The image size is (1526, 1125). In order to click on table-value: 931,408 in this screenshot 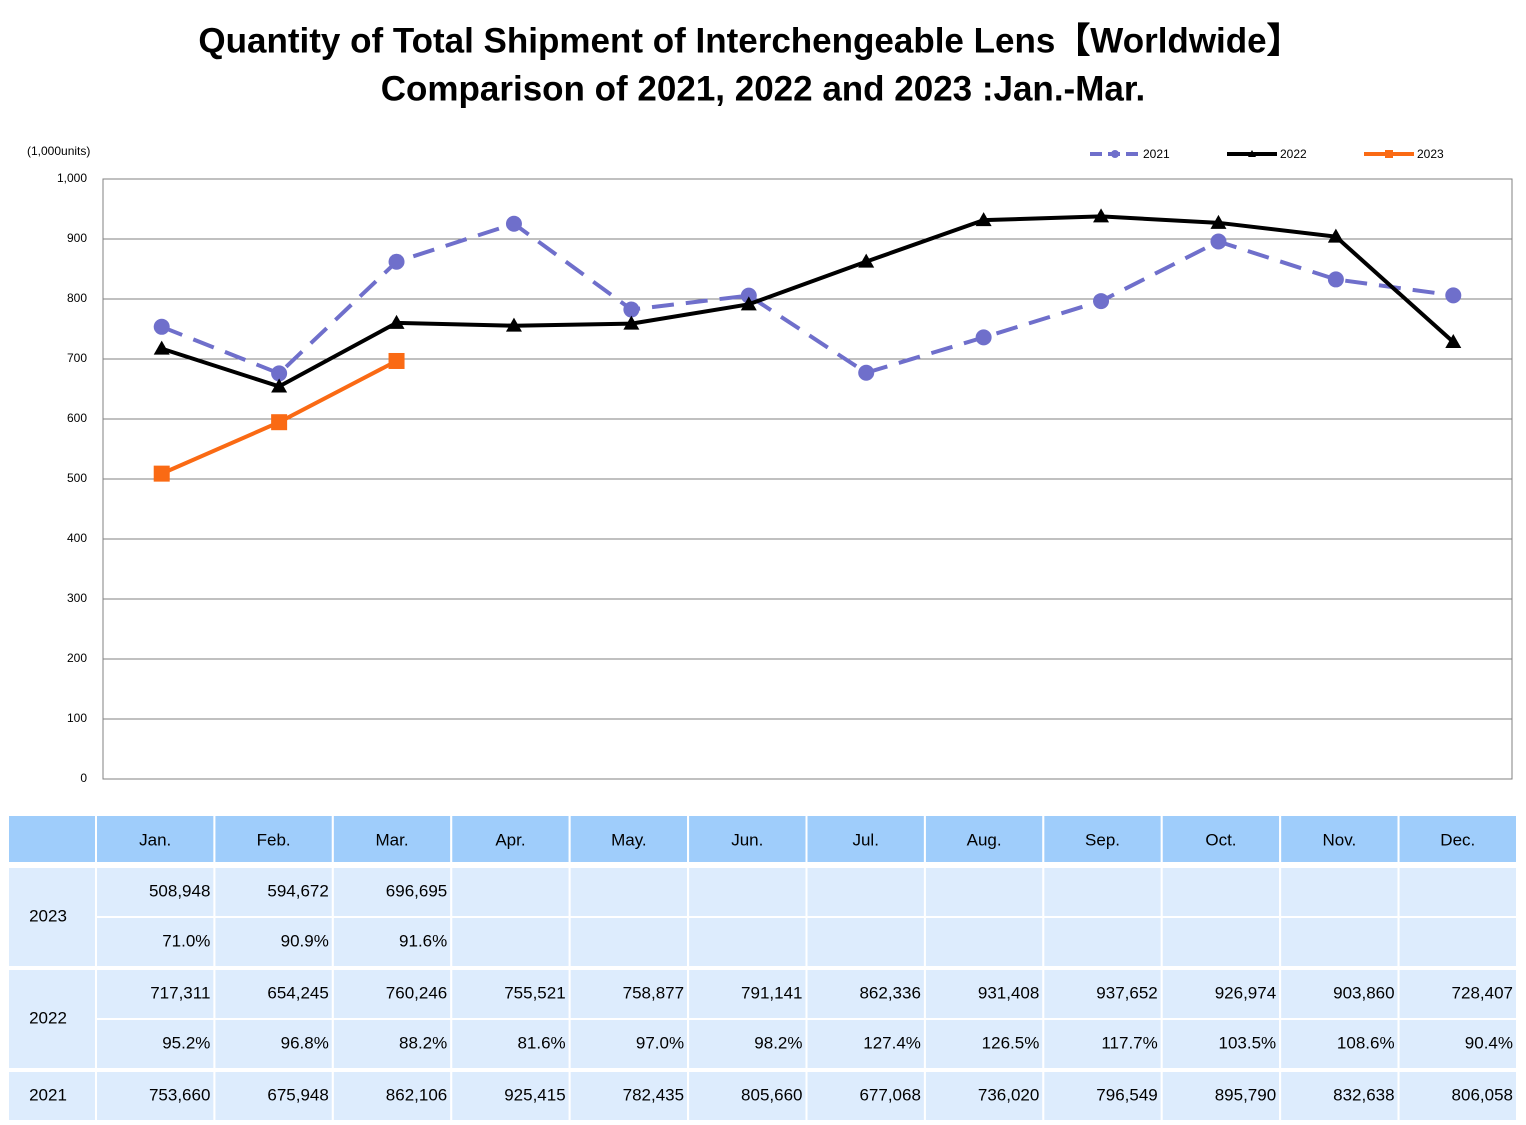, I will do `click(1008, 992)`.